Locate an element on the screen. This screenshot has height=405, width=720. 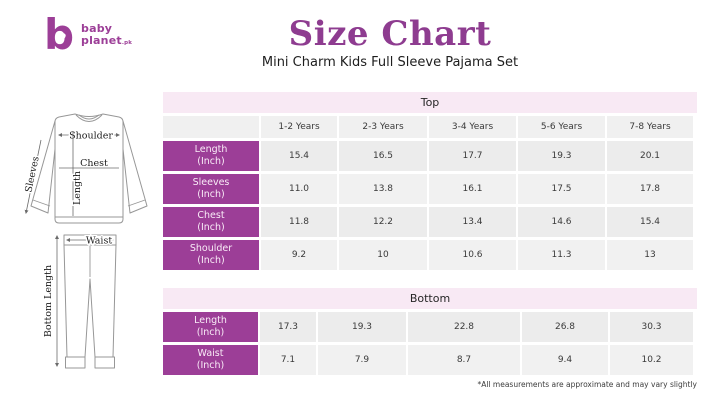
value-cell: 17.3 is located at coordinates (288, 327).